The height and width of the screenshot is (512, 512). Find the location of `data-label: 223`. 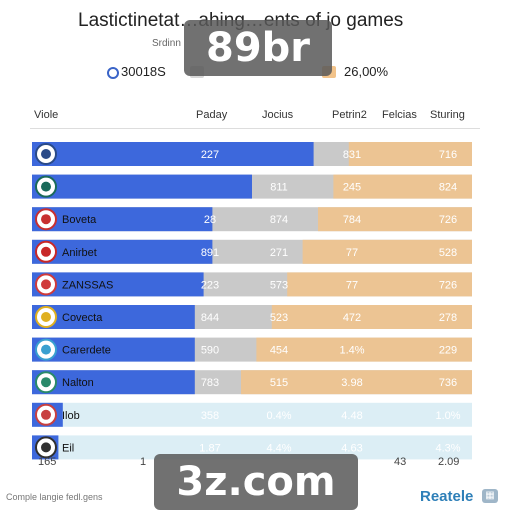

data-label: 223 is located at coordinates (210, 285).